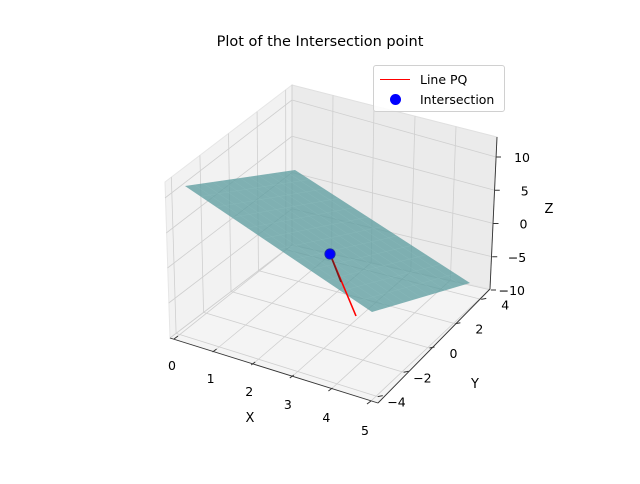 The width and height of the screenshot is (640, 484). What do you see at coordinates (250, 418) in the screenshot?
I see `x-axis-label: X` at bounding box center [250, 418].